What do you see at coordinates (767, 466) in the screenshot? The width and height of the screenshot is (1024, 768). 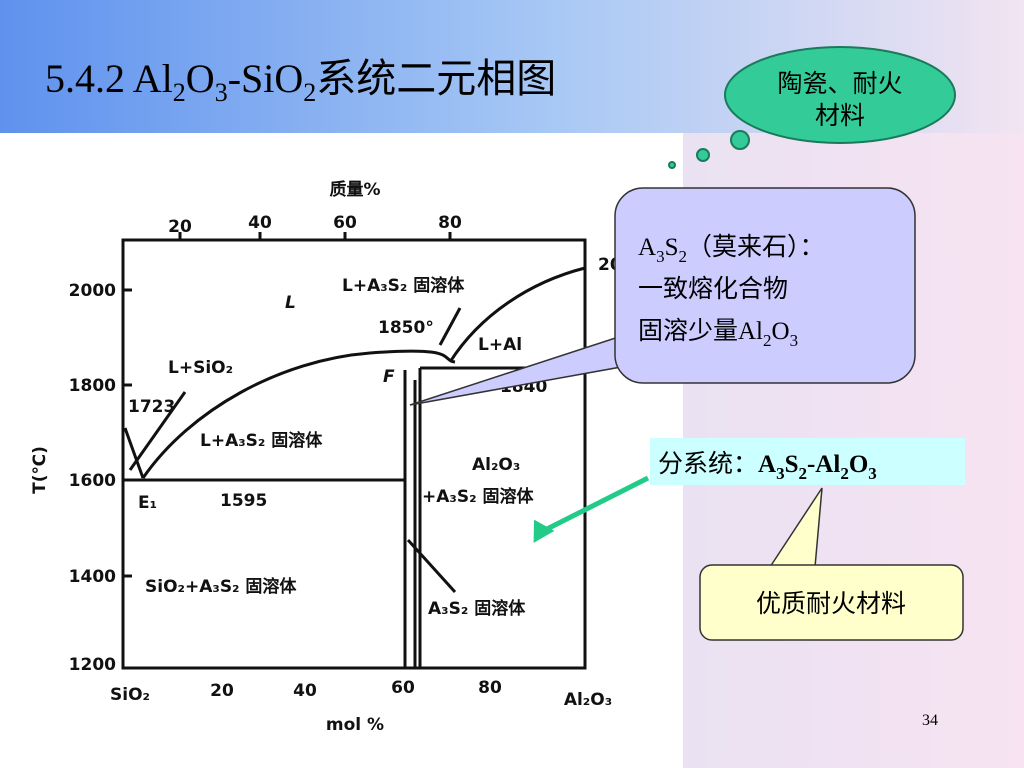 I see `box-text: 分系统：A3S2-Al2O3` at bounding box center [767, 466].